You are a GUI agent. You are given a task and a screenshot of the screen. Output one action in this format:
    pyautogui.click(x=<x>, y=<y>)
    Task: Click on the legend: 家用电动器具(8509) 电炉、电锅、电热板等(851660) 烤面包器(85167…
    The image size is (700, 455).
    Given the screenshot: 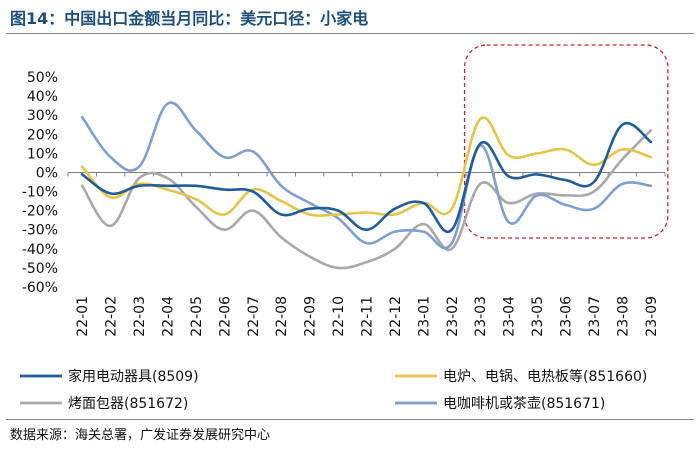 What is the action you would take?
    pyautogui.click(x=333, y=390)
    